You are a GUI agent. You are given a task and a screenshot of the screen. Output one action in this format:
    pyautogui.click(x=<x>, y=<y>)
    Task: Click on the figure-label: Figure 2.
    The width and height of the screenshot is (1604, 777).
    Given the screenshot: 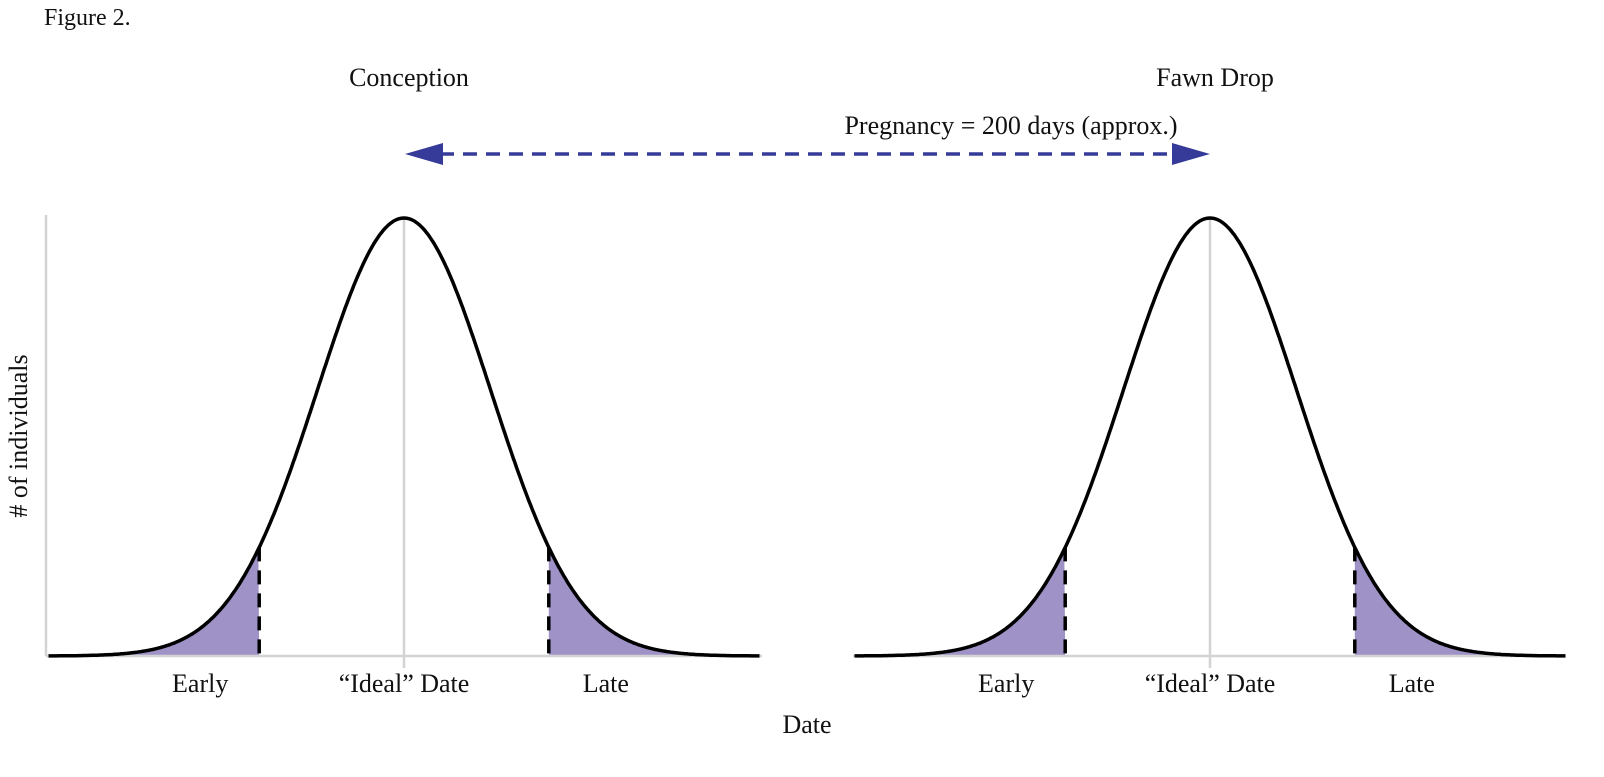 What is the action you would take?
    pyautogui.click(x=87, y=18)
    